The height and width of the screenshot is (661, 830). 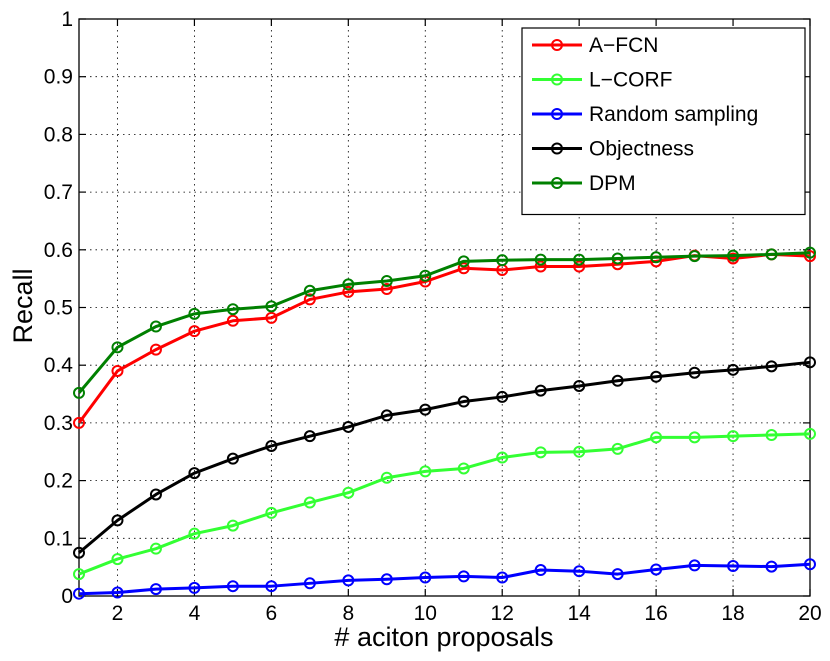 I want to click on y-tick-label-1: 1, so click(x=67, y=19).